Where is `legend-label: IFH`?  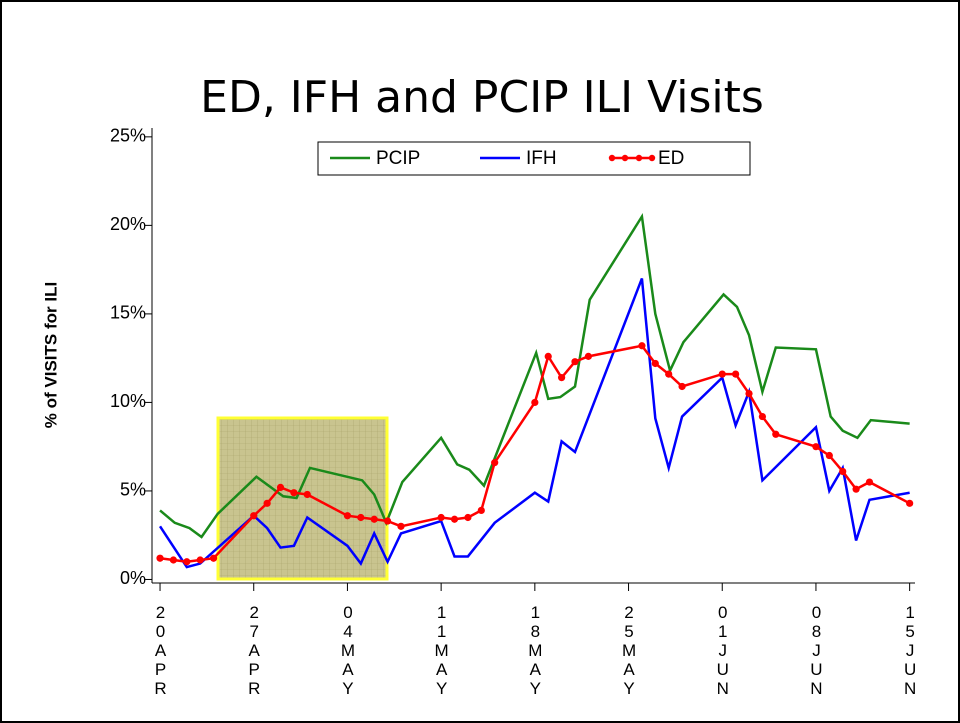
legend-label: IFH is located at coordinates (541, 158).